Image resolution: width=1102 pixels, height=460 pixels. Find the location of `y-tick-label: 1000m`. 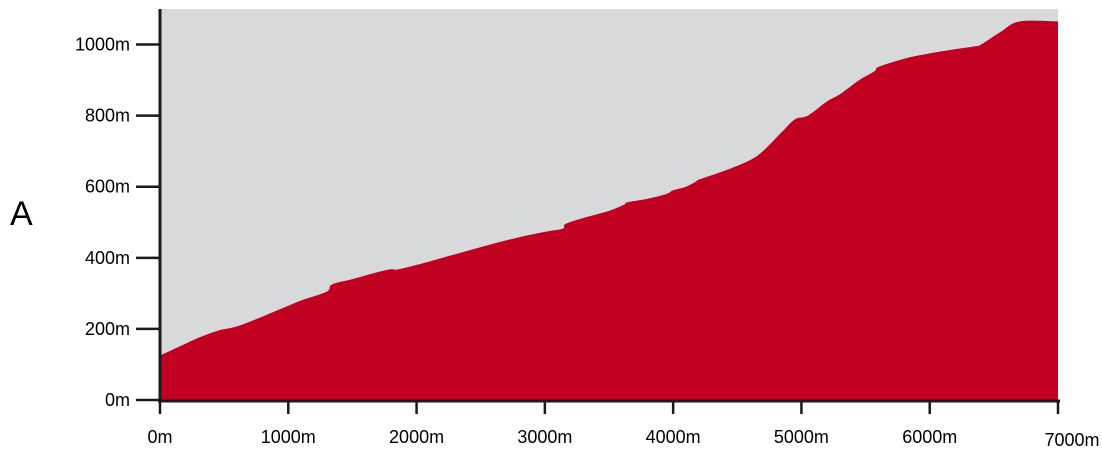

y-tick-label: 1000m is located at coordinates (102, 45).